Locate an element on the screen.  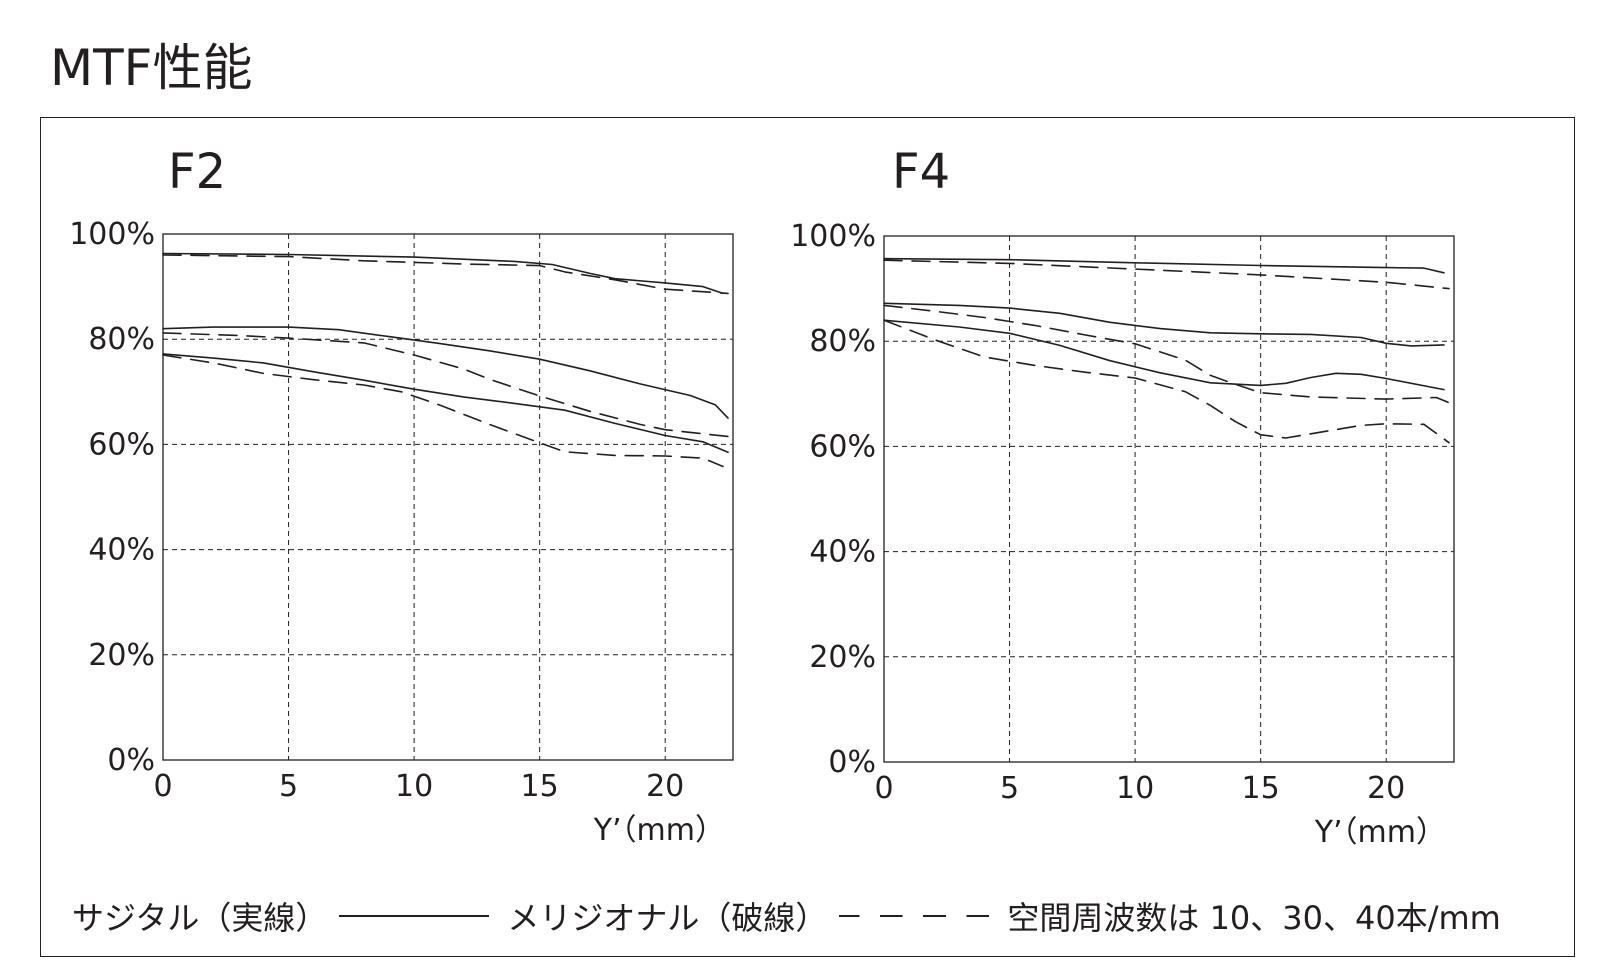
chart-title: F2 is located at coordinates (197, 172).